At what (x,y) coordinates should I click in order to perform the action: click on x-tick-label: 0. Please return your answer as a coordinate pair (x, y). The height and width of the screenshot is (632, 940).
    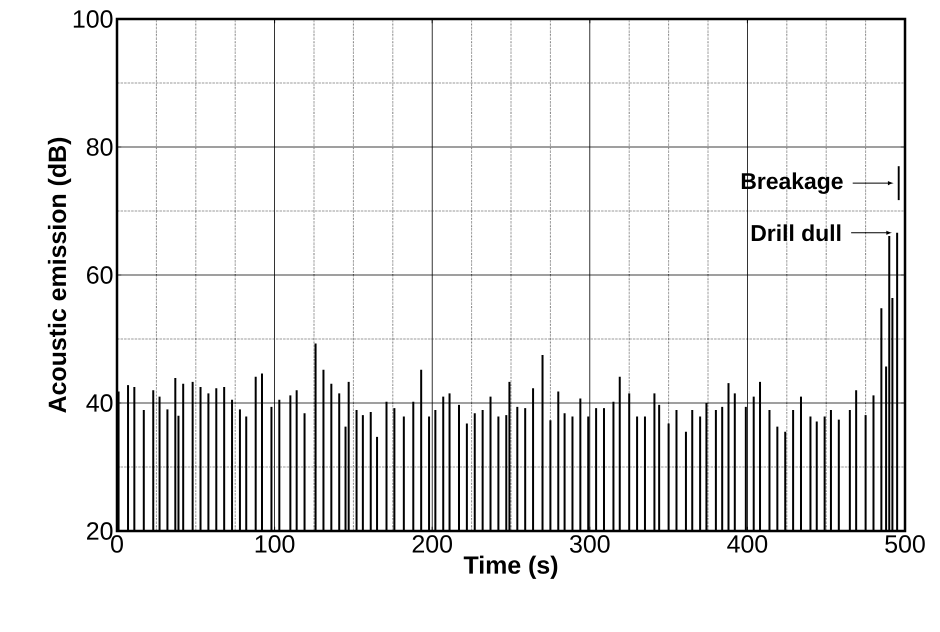
    Looking at the image, I should click on (117, 544).